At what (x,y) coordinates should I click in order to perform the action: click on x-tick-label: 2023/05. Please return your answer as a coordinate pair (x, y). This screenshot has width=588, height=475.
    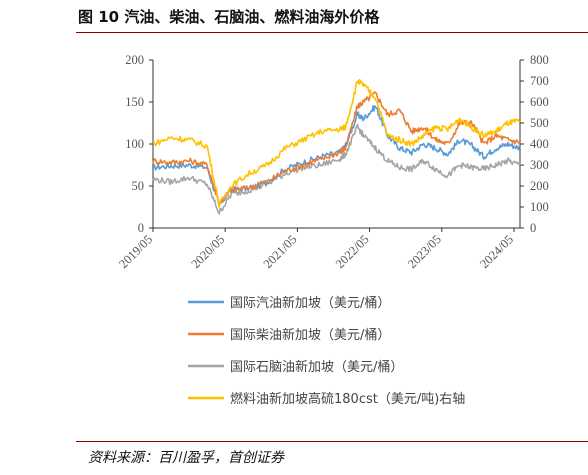
    Looking at the image, I should click on (424, 251).